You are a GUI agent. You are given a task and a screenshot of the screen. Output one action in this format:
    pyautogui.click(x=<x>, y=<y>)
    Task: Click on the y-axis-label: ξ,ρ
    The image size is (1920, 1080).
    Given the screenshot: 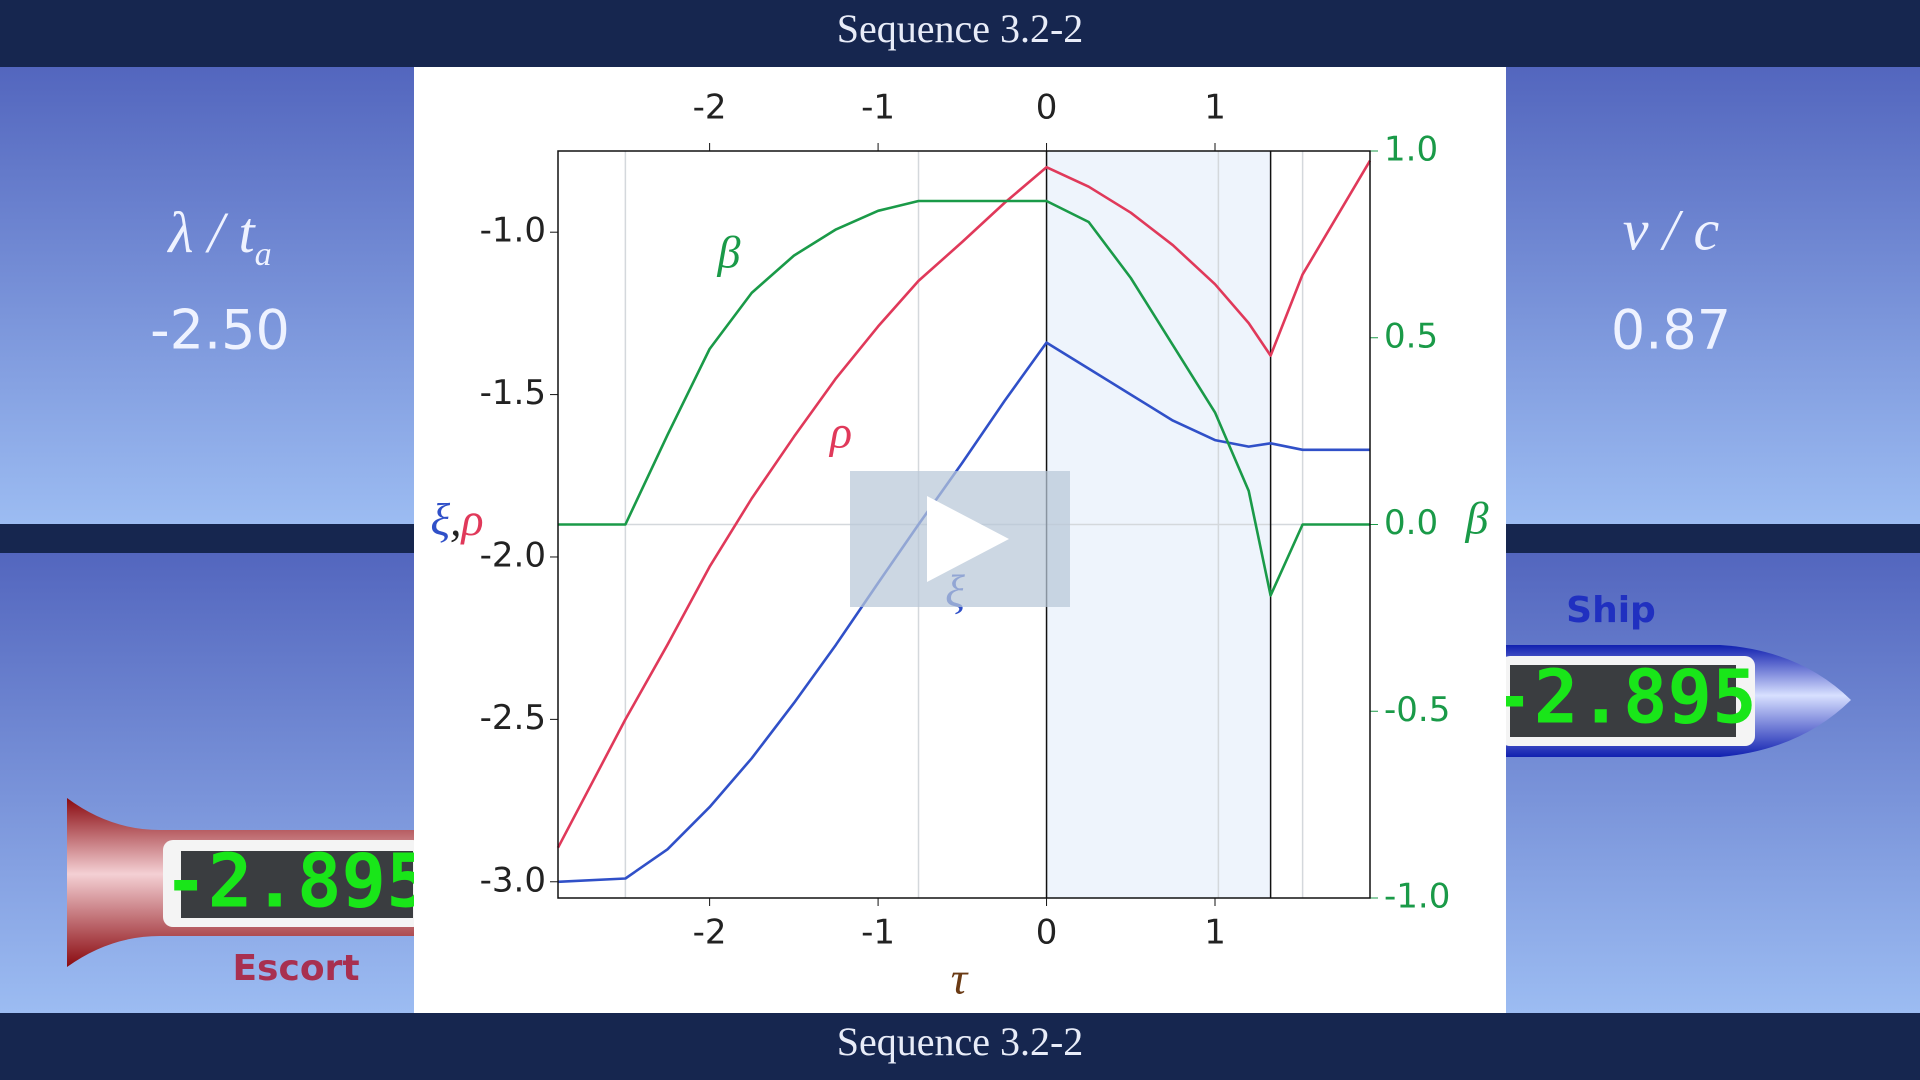 What is the action you would take?
    pyautogui.click(x=456, y=519)
    